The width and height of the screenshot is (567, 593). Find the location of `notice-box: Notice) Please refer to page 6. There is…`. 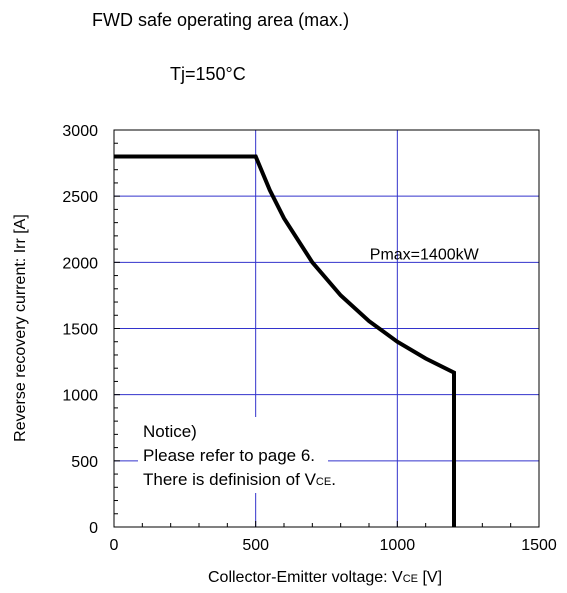

notice-box: Notice) Please refer to page 6. There is… is located at coordinates (237, 455).